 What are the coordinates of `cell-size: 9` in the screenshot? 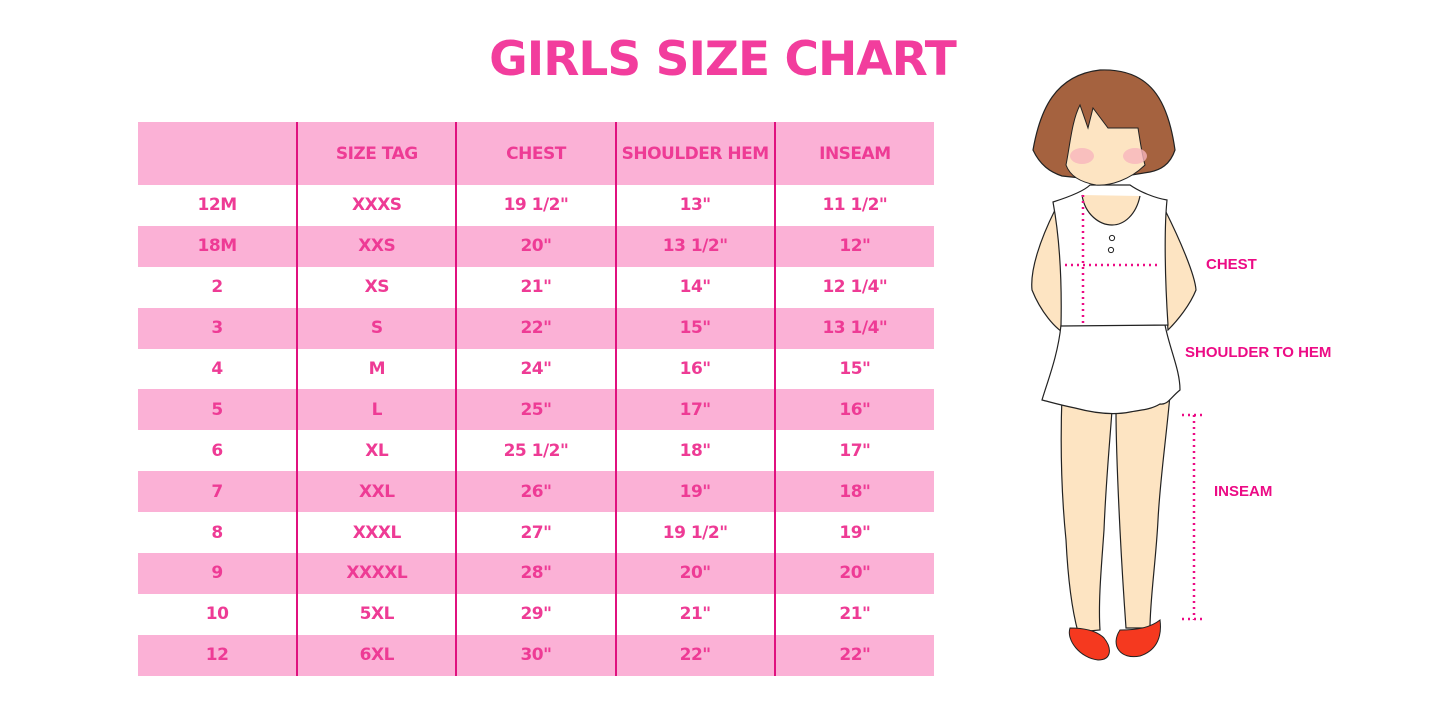 It's located at (218, 573).